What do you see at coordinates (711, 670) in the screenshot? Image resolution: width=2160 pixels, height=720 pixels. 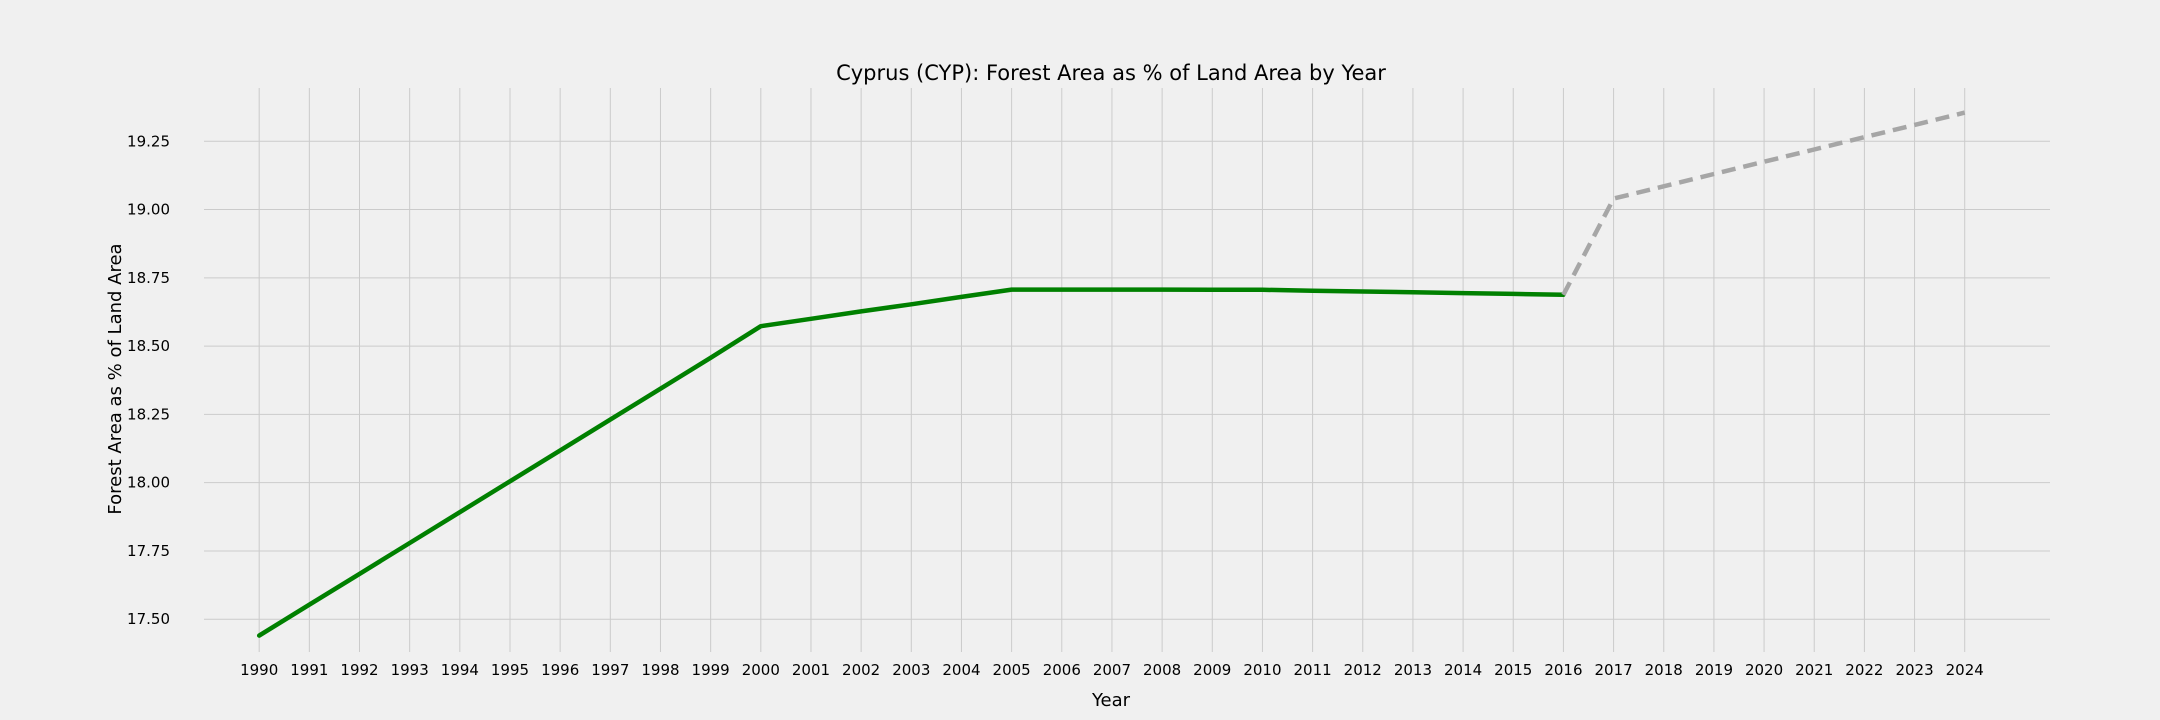 I see `x-tick-label: 1999` at bounding box center [711, 670].